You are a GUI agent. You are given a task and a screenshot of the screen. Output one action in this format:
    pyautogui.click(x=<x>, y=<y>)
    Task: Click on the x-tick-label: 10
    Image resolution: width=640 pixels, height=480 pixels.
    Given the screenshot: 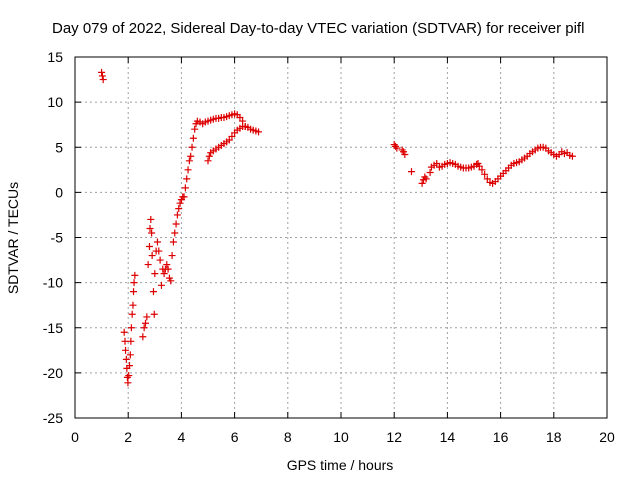 What is the action you would take?
    pyautogui.click(x=341, y=437)
    